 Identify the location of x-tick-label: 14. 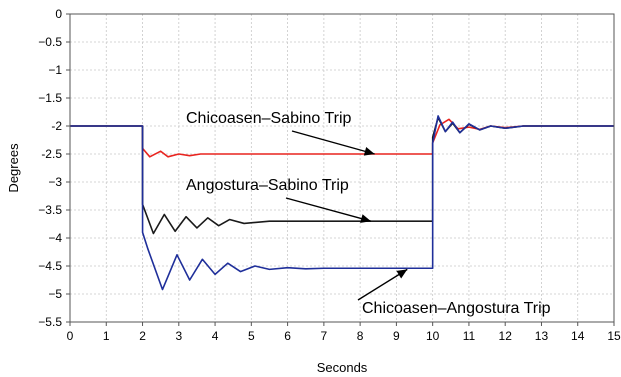
(578, 336).